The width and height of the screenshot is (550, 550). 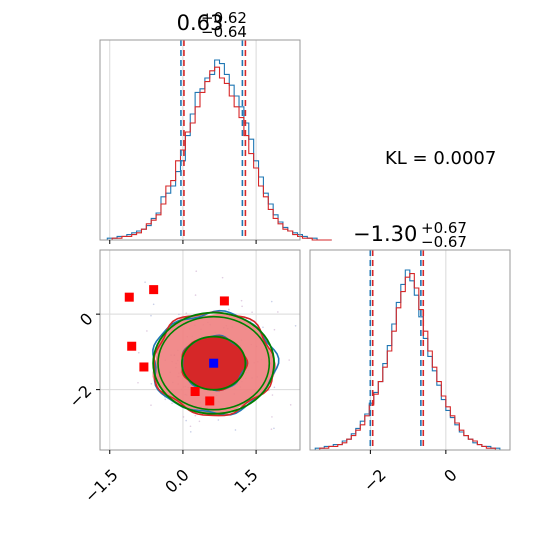 I want to click on right-marginal-panel, so click(x=410, y=350).